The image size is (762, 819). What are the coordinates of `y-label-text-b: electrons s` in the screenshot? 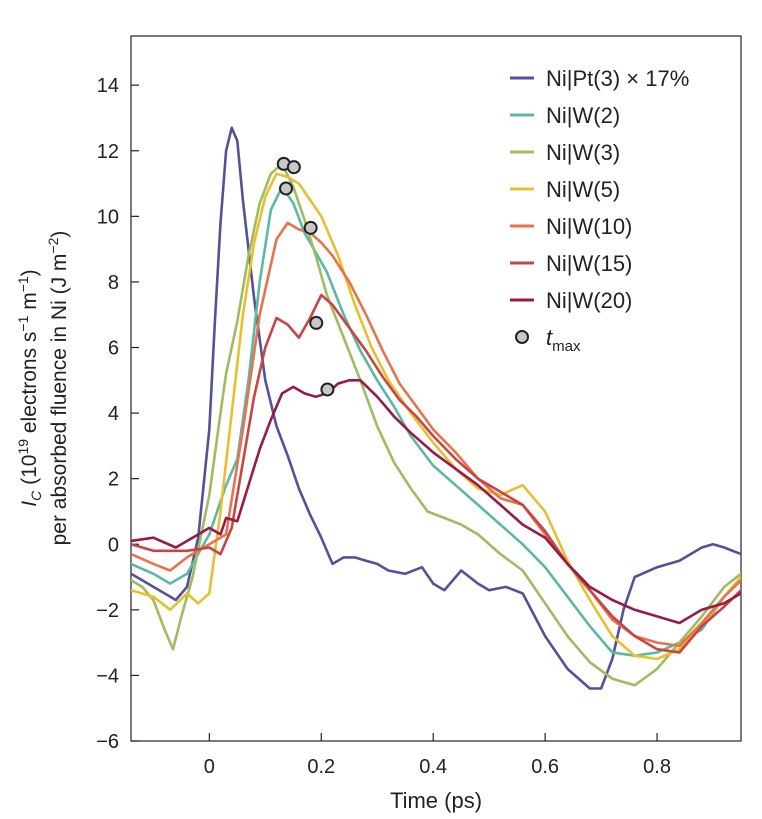 It's located at (29, 385).